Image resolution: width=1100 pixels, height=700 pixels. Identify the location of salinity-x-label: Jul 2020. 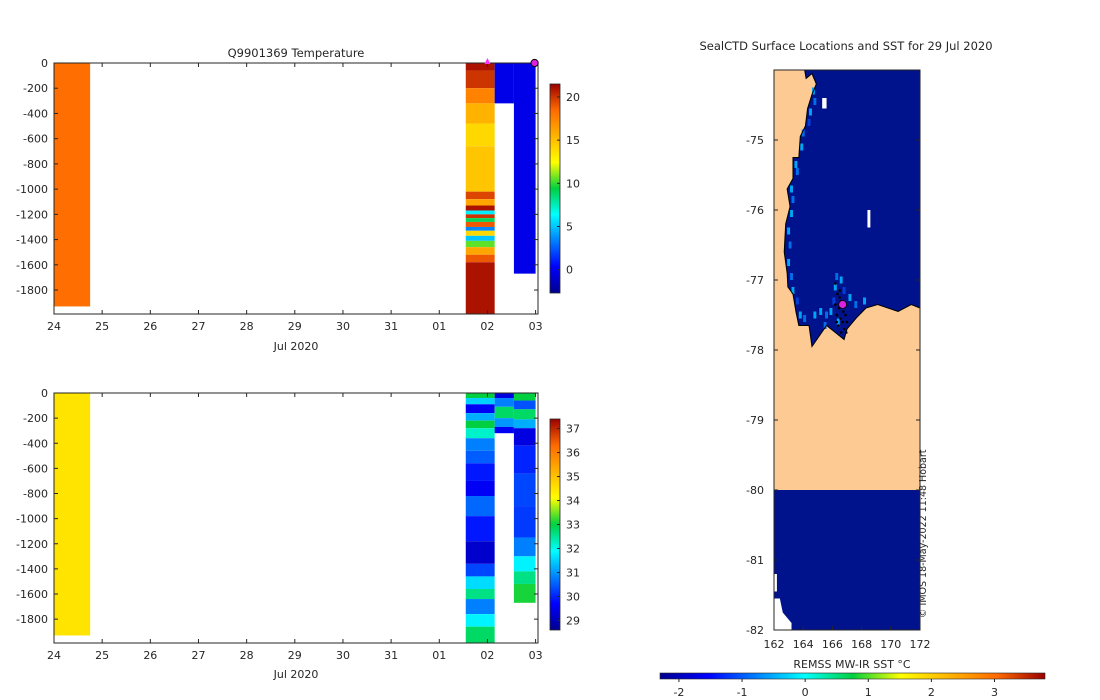
(296, 674).